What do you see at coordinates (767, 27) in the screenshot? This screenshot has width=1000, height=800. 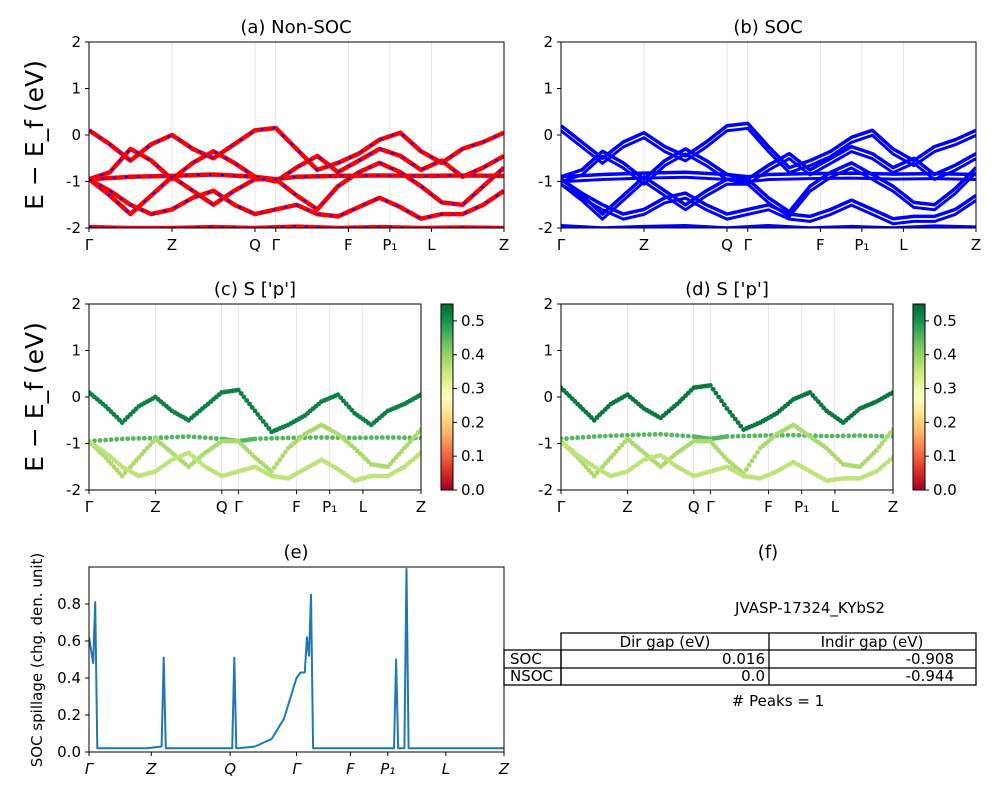 I see `panel-b-title: (b) SOC` at bounding box center [767, 27].